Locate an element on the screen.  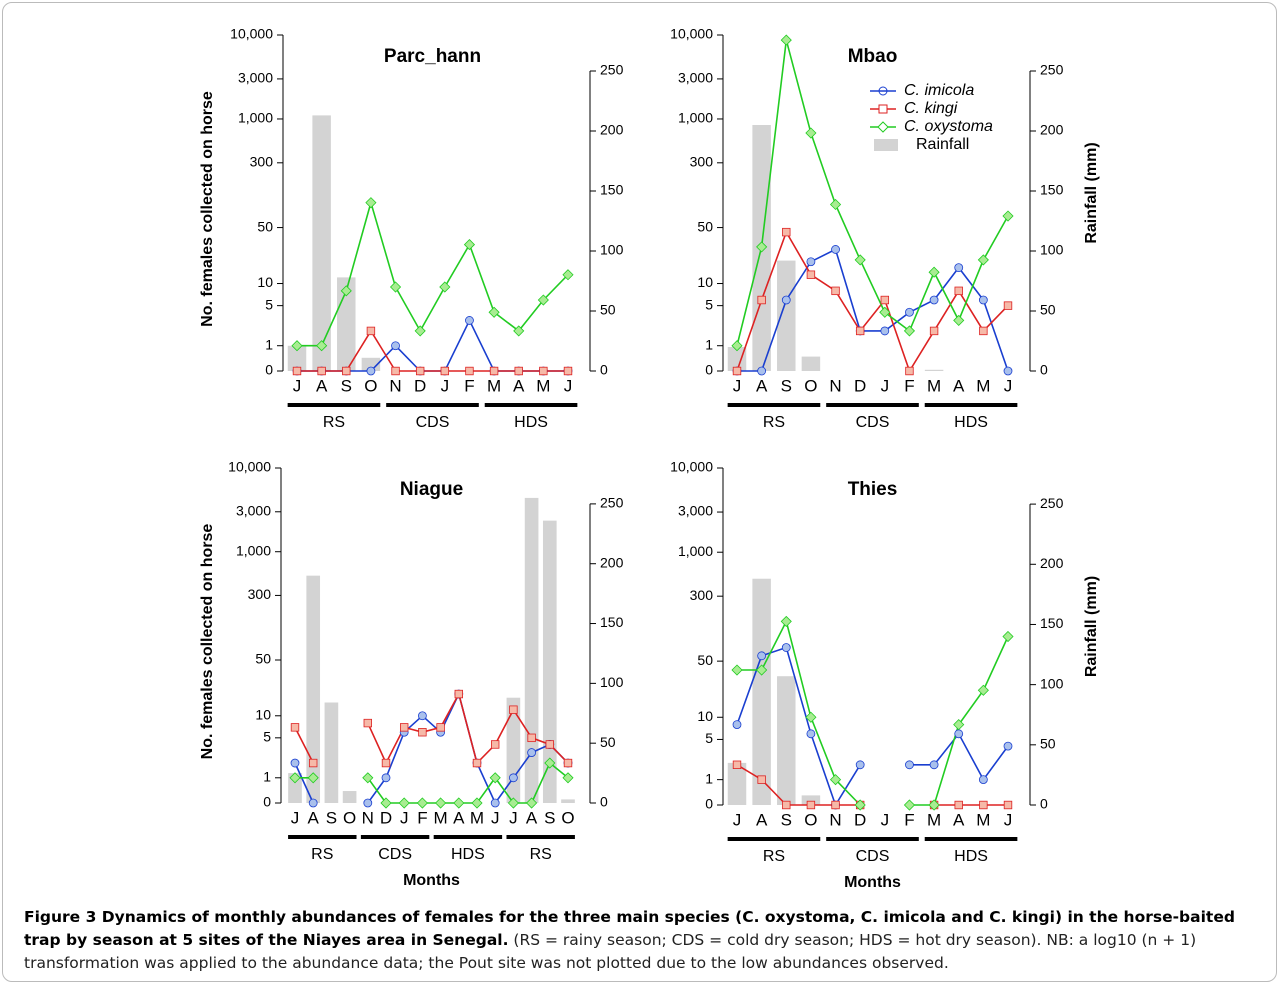
y-tick-label: 5 is located at coordinates (269, 304).